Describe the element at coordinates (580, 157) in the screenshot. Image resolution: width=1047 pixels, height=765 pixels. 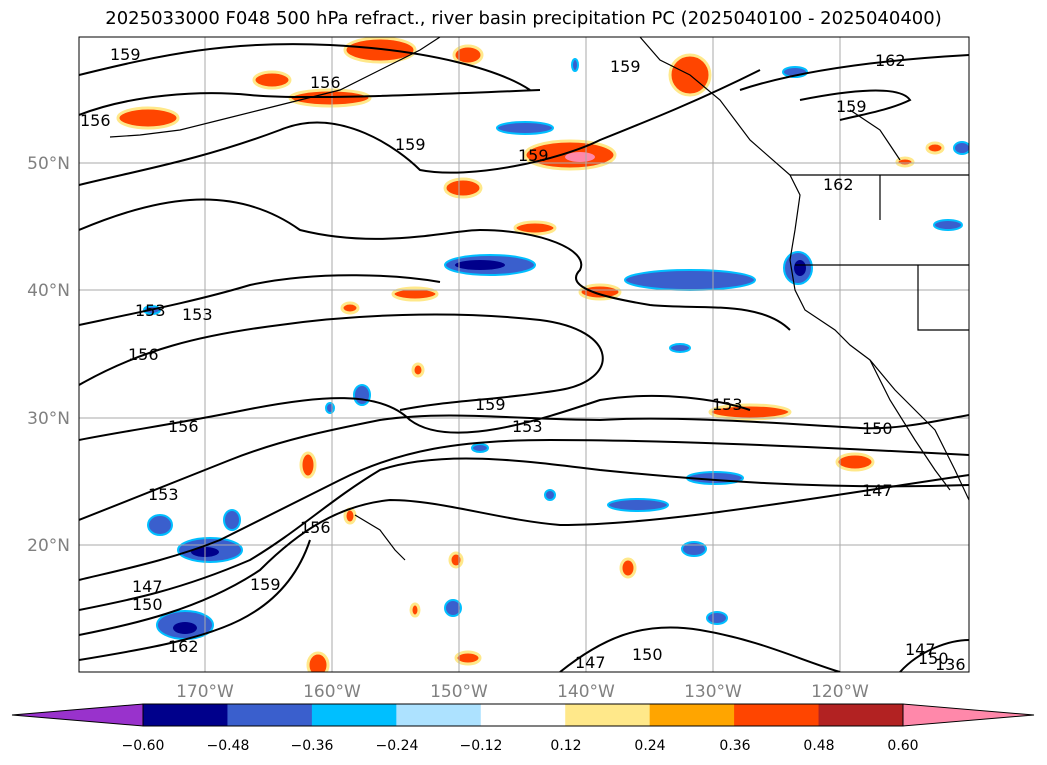
I see `precip-blob-strong` at that location.